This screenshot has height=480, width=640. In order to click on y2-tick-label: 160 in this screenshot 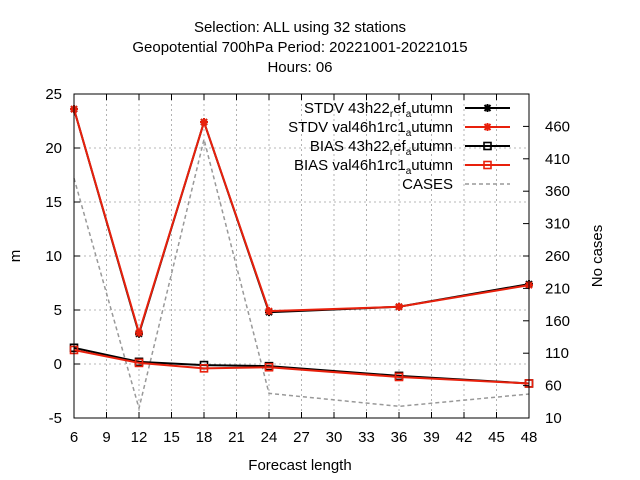, I will do `click(557, 321)`.